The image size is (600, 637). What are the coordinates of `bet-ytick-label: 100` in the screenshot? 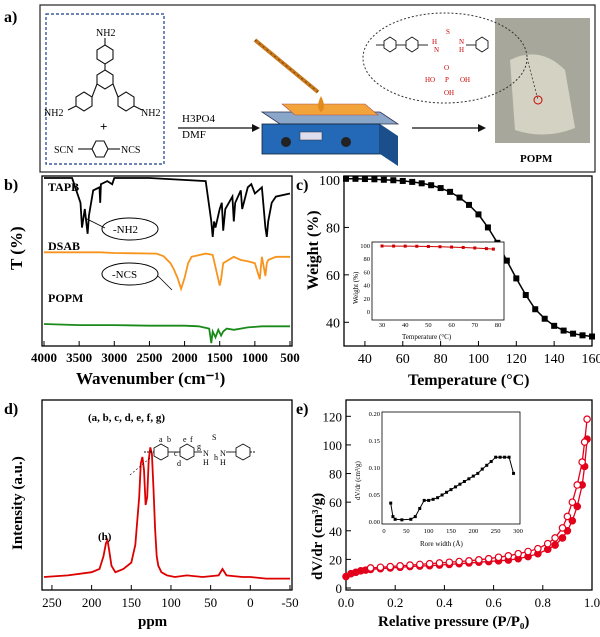 It's located at (333, 445).